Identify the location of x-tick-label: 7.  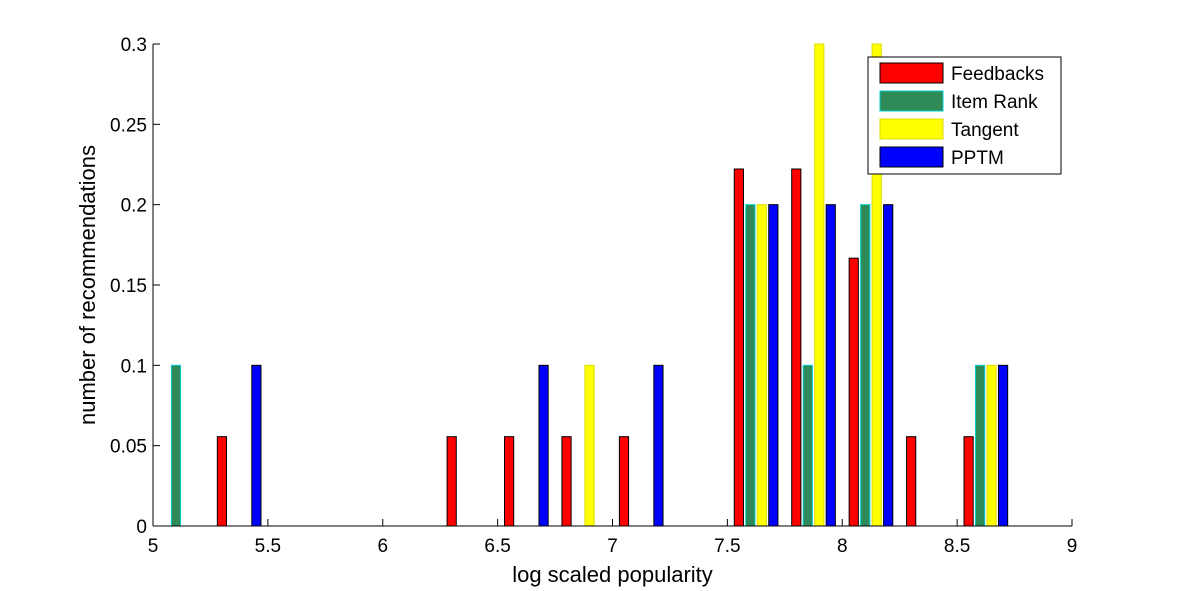
(612, 546).